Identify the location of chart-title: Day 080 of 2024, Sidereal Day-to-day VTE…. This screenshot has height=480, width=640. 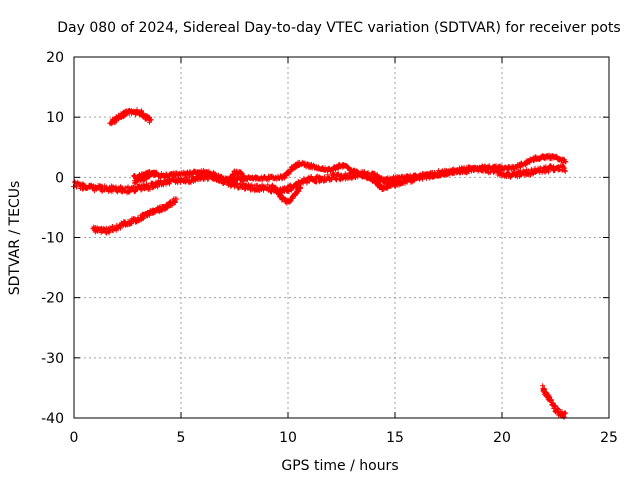
(338, 28).